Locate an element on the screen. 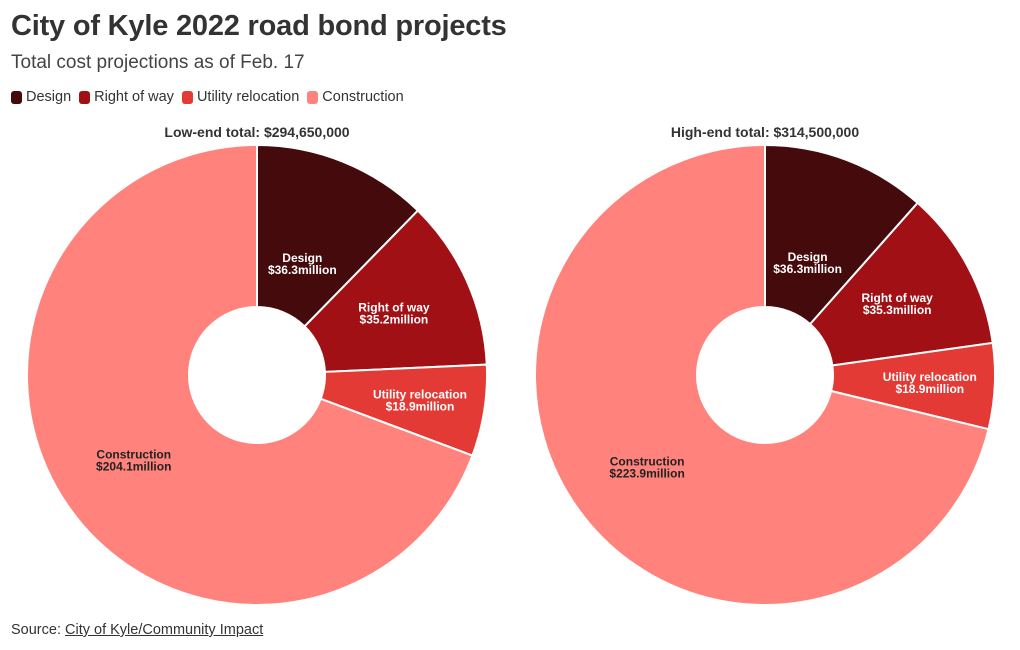 The image size is (1020, 650). slice-label-high-construction: Construction $223.9million is located at coordinates (646, 468).